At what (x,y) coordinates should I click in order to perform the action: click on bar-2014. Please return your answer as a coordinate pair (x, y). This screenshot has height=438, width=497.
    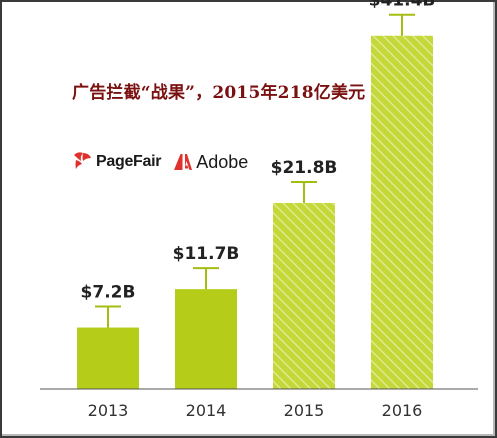
    Looking at the image, I should click on (206, 339).